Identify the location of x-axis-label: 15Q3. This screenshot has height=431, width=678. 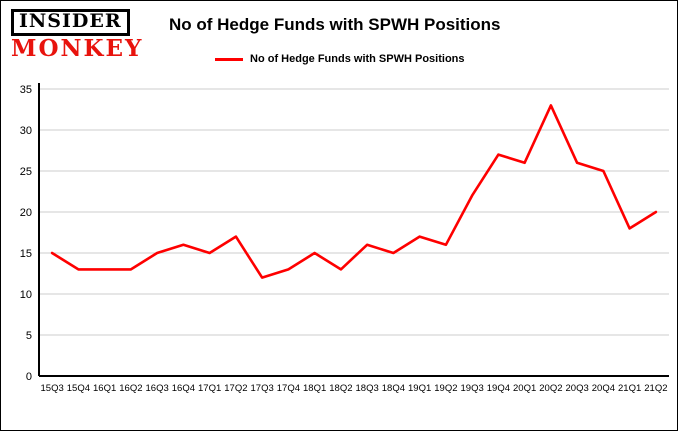
(52, 388).